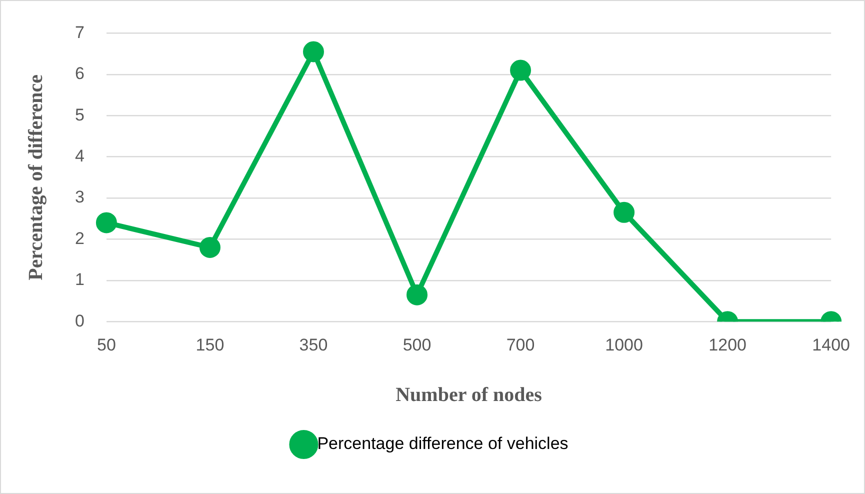 The width and height of the screenshot is (865, 494). Describe the element at coordinates (79, 280) in the screenshot. I see `y-tick-label: 1` at that location.